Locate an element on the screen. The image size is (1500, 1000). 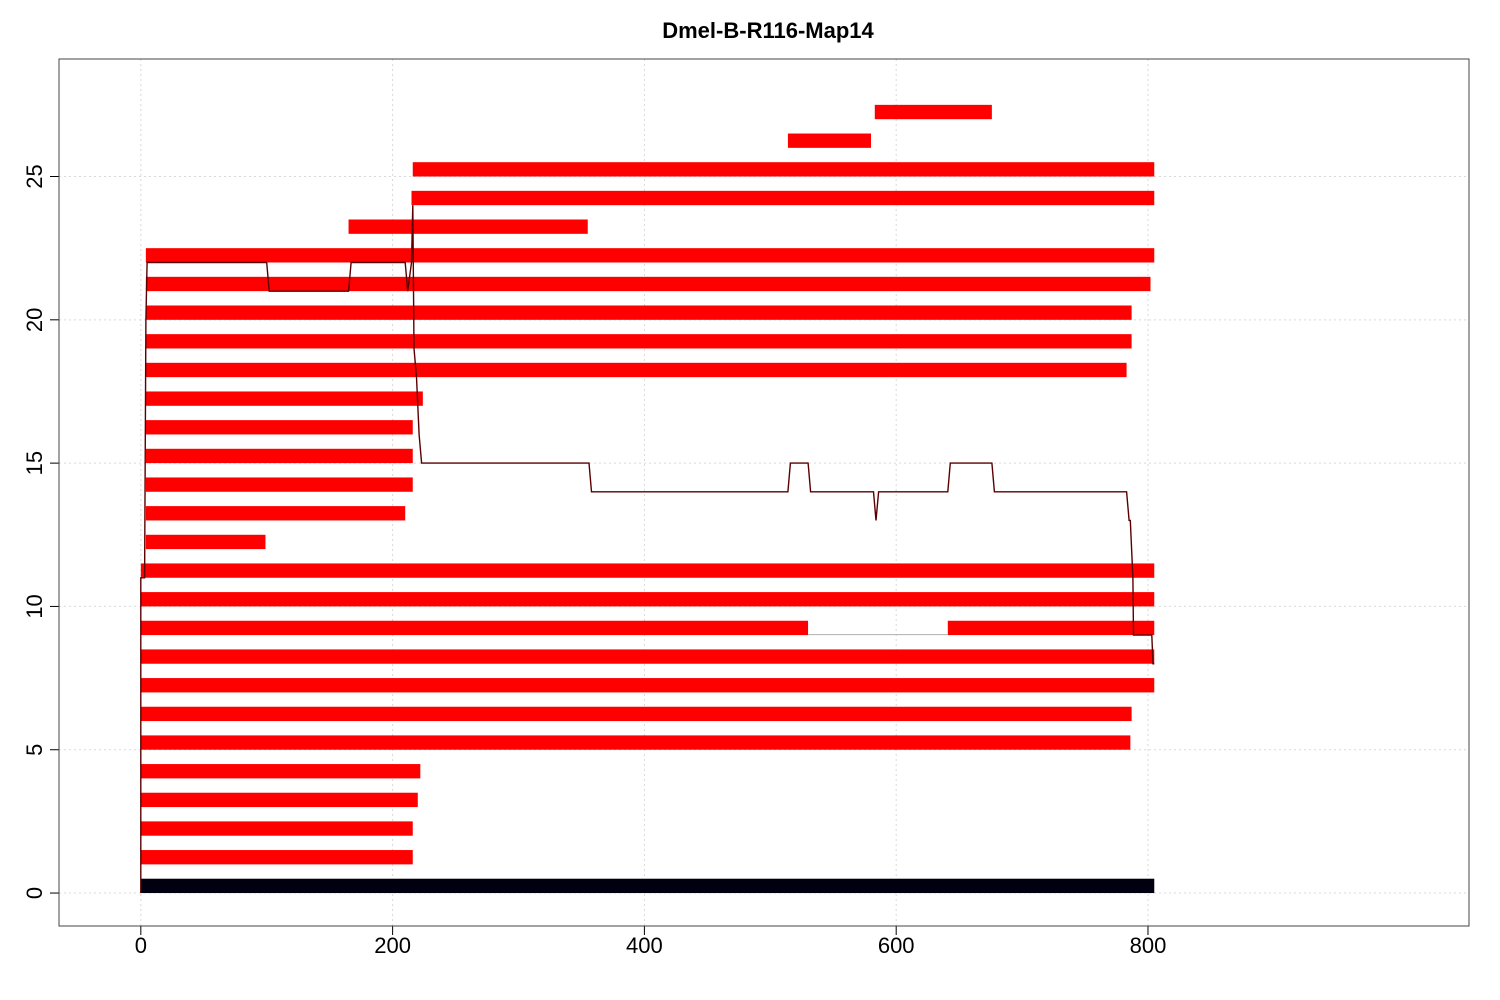
y-tick-label: 10 is located at coordinates (34, 606).